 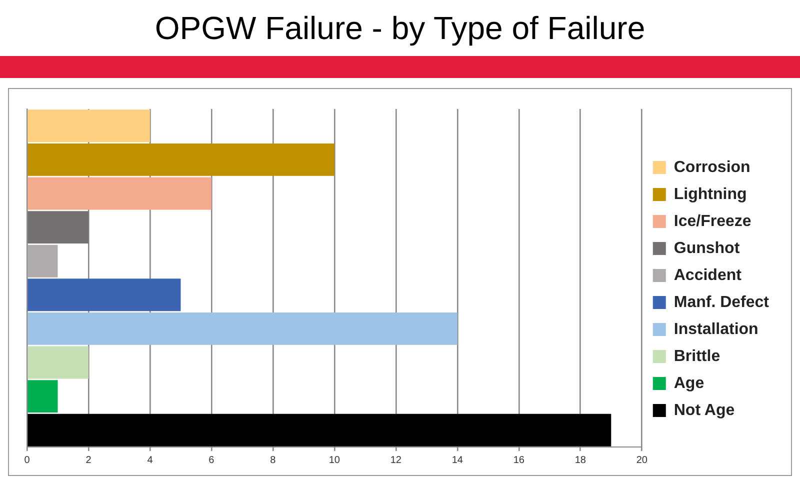 What do you see at coordinates (400, 28) in the screenshot?
I see `chart-title: OPGW Failure - by Type of Failure` at bounding box center [400, 28].